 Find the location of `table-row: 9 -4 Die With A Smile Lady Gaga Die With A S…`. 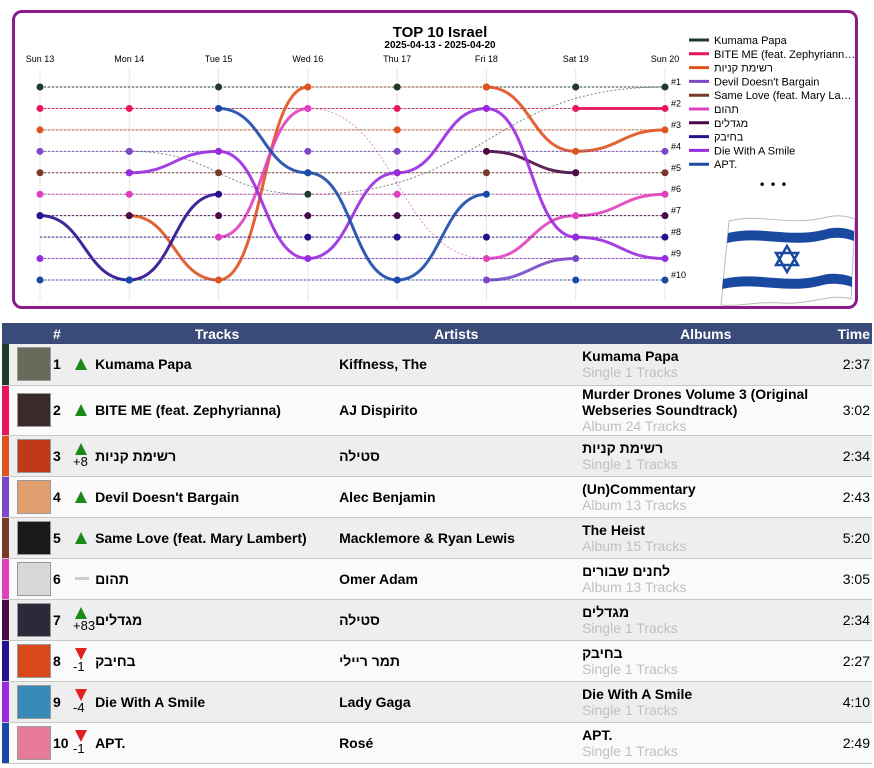

table-row: 9 -4 Die With A Smile Lady Gaga Die With A S… is located at coordinates (437, 701).